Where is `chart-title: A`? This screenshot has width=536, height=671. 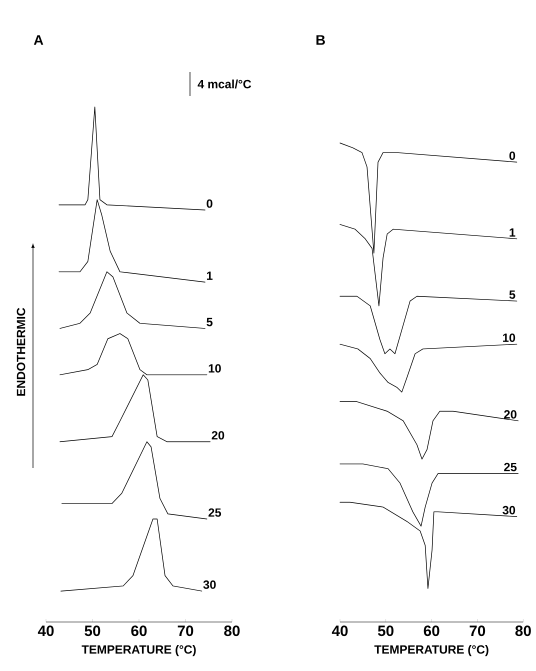
chart-title: A is located at coordinates (39, 40).